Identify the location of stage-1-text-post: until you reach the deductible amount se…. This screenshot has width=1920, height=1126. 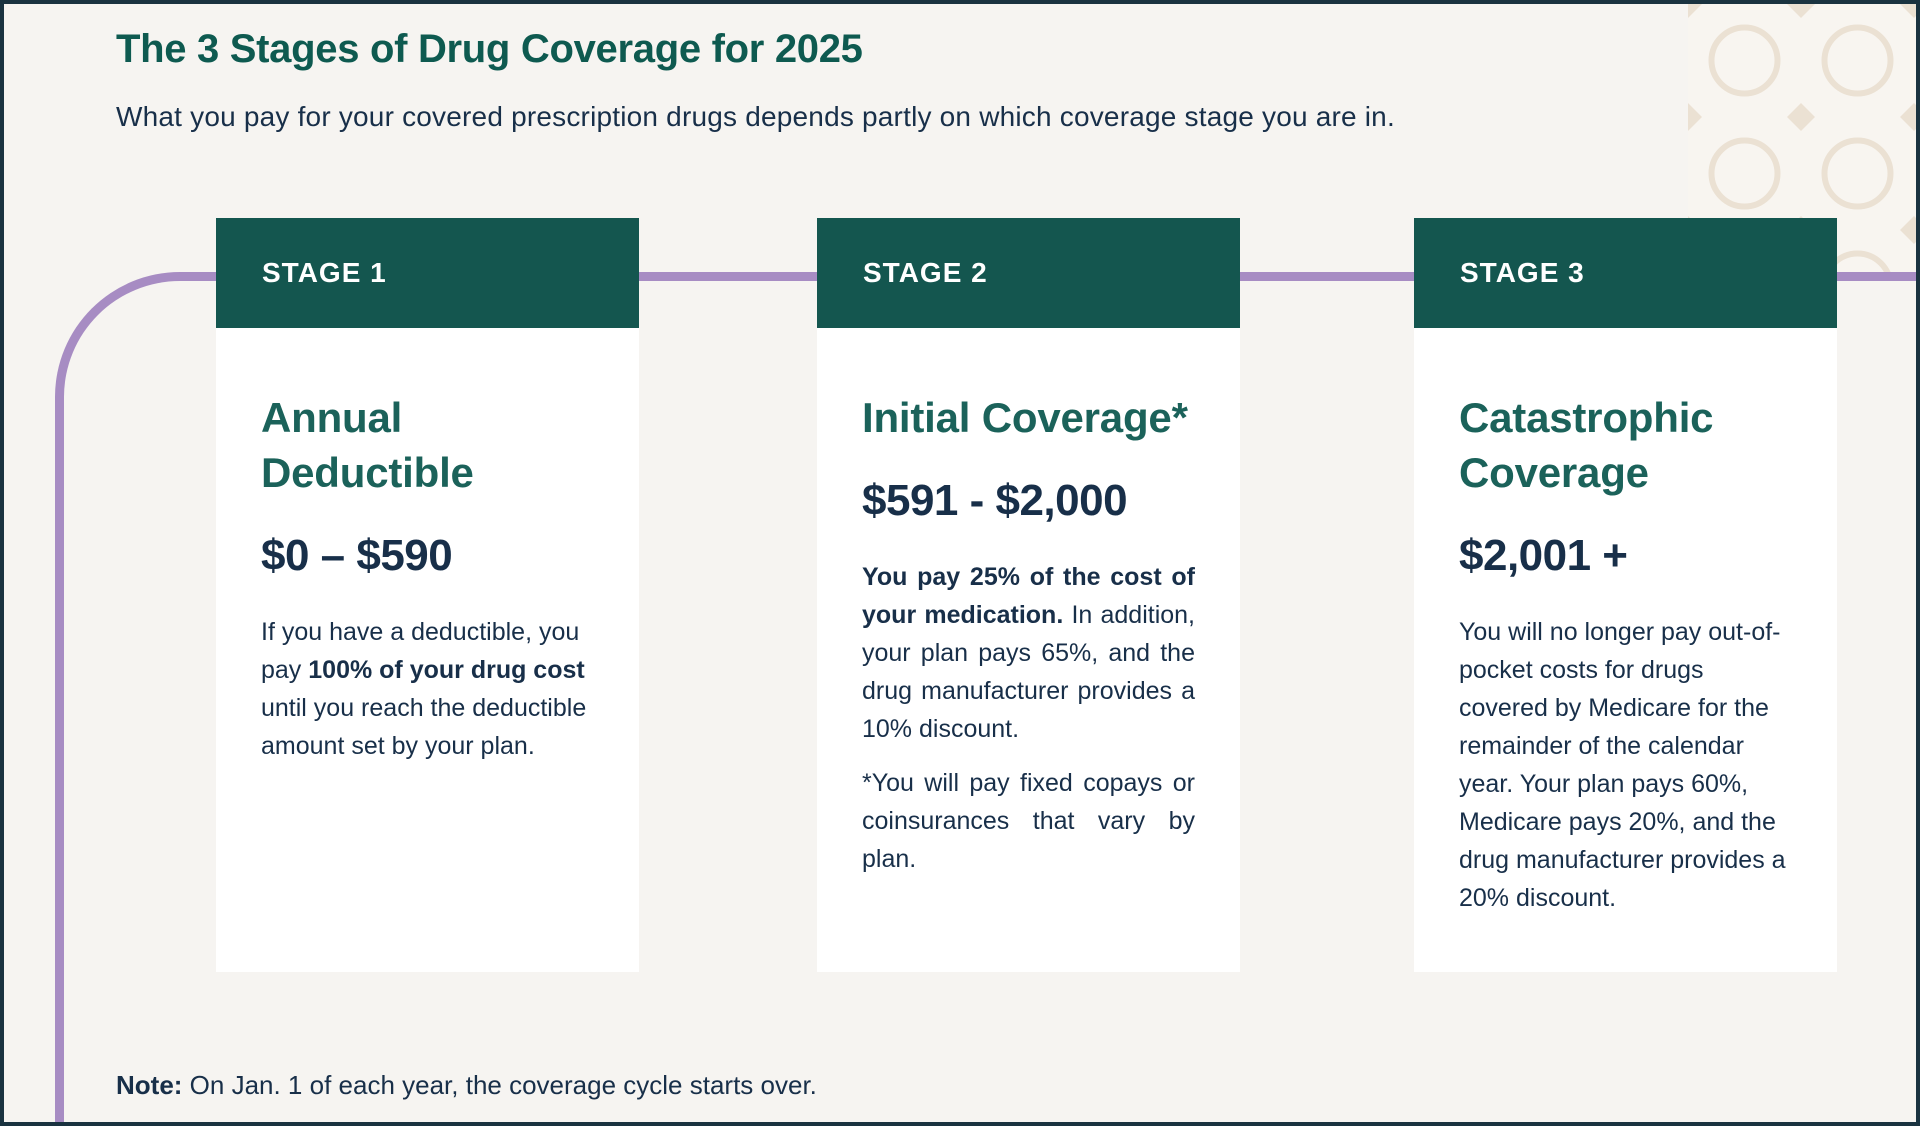
(424, 727).